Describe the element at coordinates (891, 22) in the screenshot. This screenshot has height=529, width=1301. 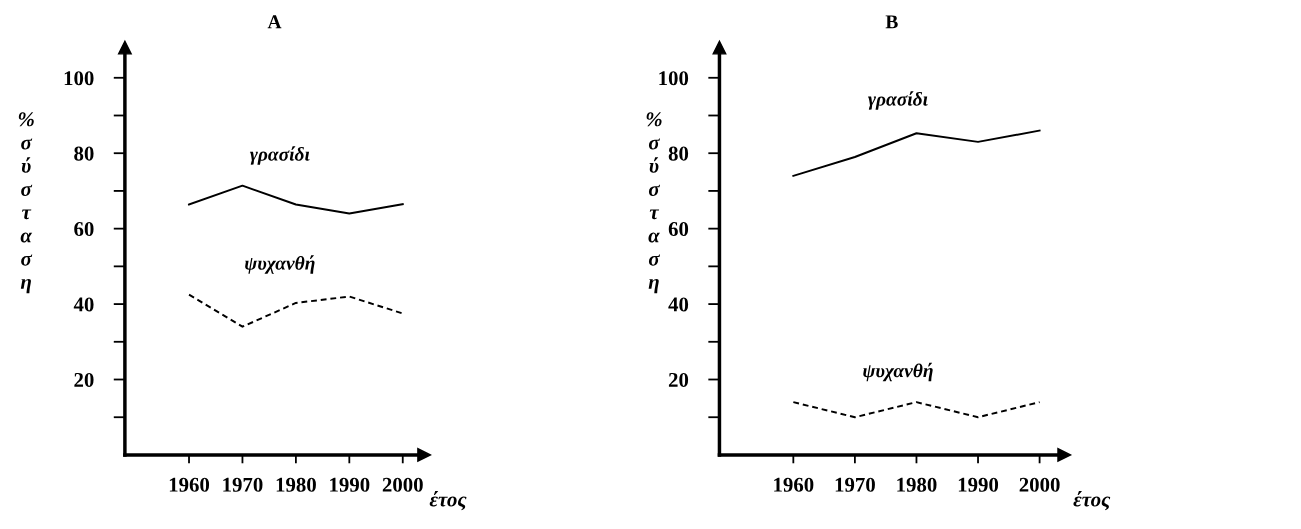
I see `chart-title: B` at that location.